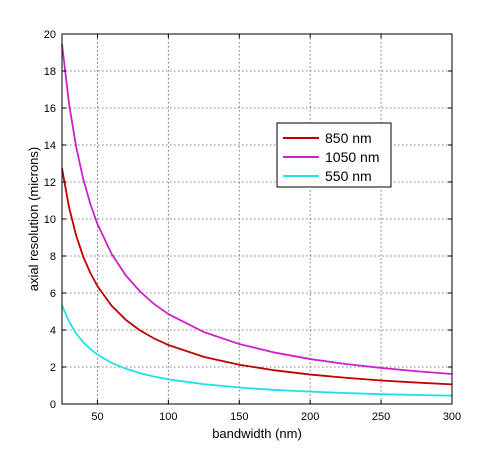  Describe the element at coordinates (381, 417) in the screenshot. I see `x-tick-label: 250` at that location.